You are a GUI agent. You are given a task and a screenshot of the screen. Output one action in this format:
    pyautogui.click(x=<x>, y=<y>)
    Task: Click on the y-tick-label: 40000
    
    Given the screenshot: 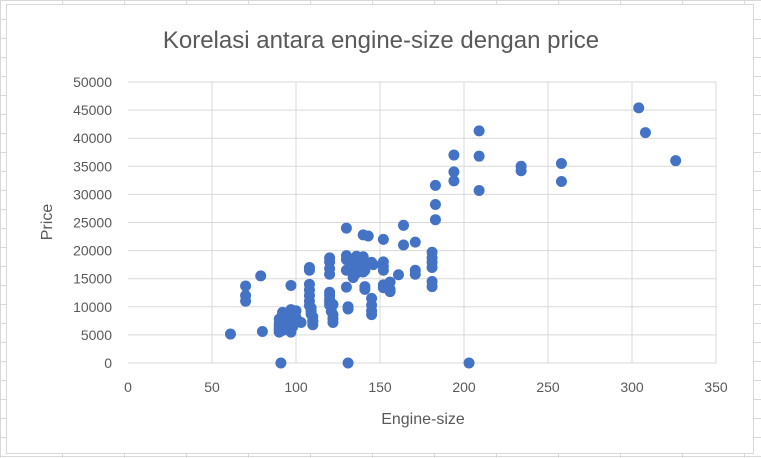 What is the action you would take?
    pyautogui.click(x=92, y=138)
    